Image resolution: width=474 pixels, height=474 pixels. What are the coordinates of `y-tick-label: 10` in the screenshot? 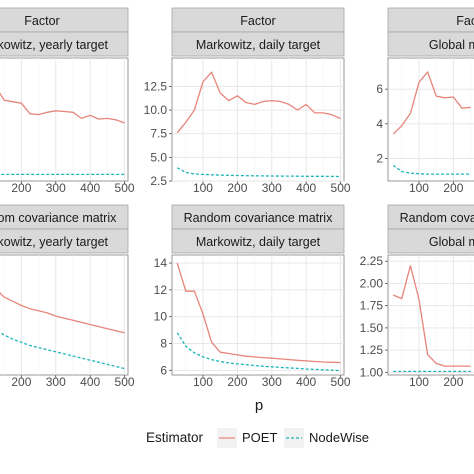 It's located at (161, 317).